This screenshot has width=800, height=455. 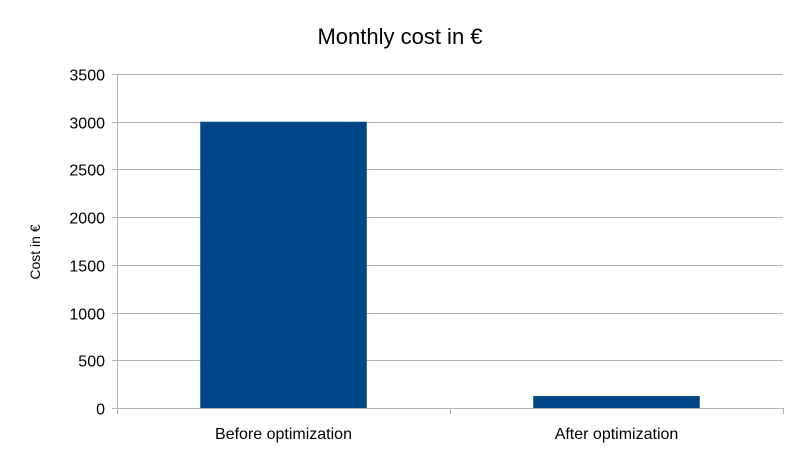 What do you see at coordinates (87, 243) in the screenshot?
I see `y-tick-labels: 0 500 1000 1500 2000 2500 3000 3500` at bounding box center [87, 243].